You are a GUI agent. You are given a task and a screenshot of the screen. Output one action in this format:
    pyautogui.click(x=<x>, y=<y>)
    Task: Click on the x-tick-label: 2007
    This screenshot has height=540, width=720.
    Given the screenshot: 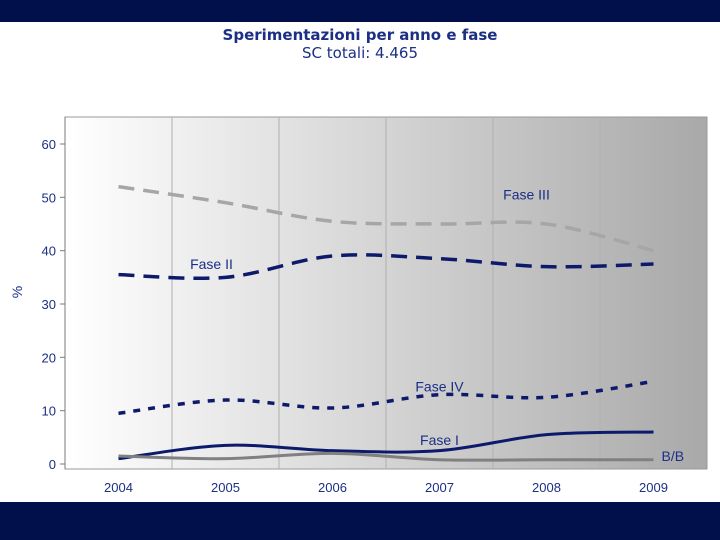 What is the action you would take?
    pyautogui.click(x=439, y=487)
    